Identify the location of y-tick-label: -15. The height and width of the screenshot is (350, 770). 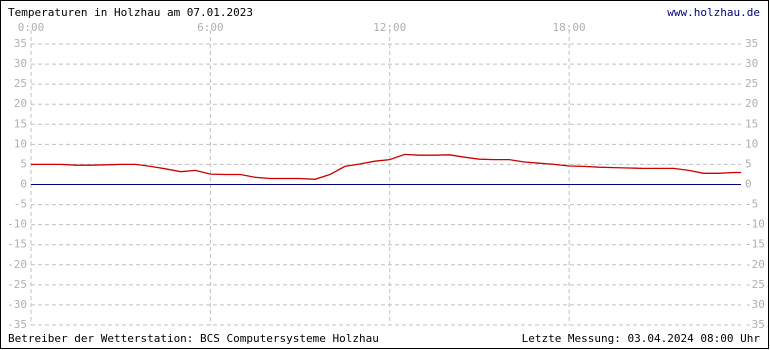
(17, 244).